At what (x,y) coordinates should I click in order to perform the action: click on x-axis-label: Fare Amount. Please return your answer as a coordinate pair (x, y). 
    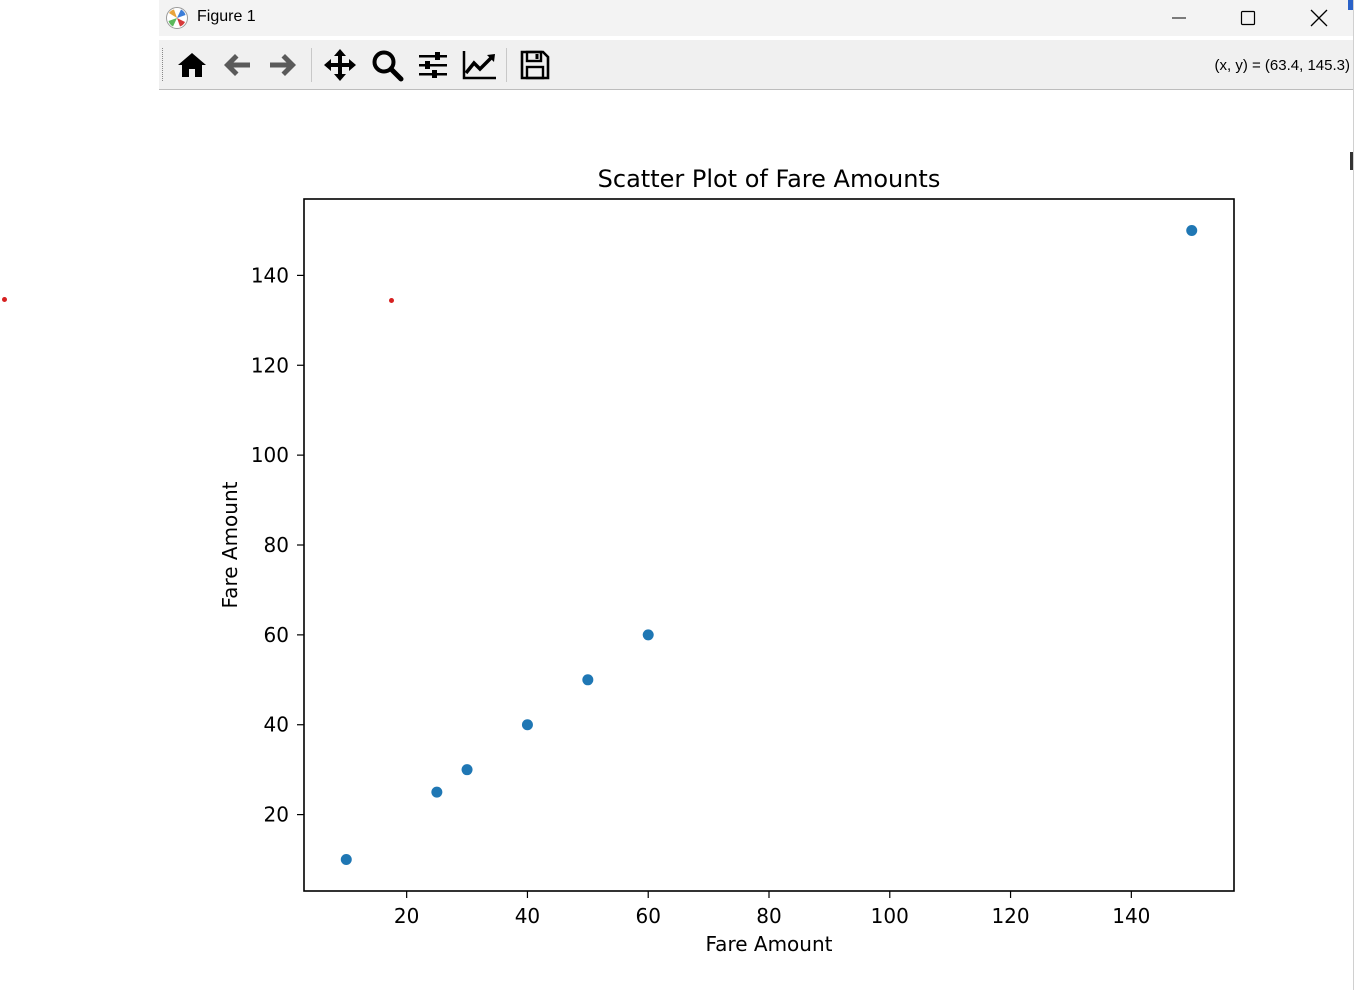
    Looking at the image, I should click on (769, 944).